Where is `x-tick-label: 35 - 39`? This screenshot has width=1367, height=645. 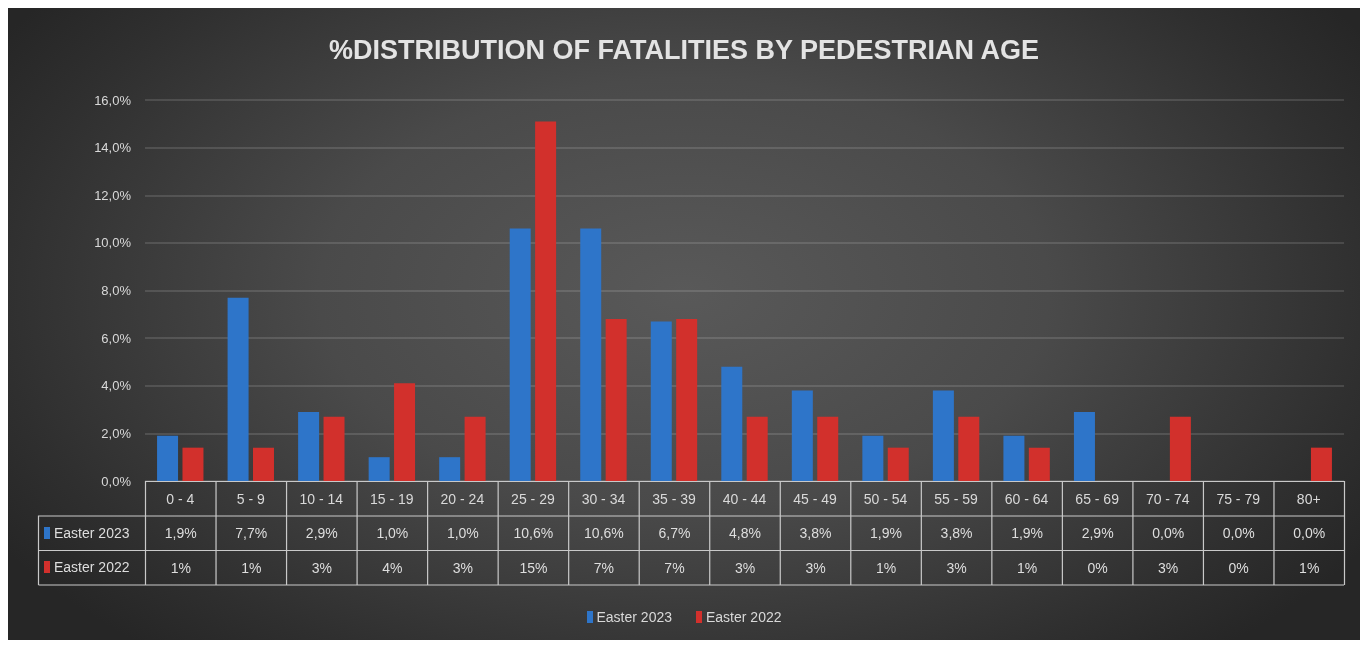 x-tick-label: 35 - 39 is located at coordinates (674, 499).